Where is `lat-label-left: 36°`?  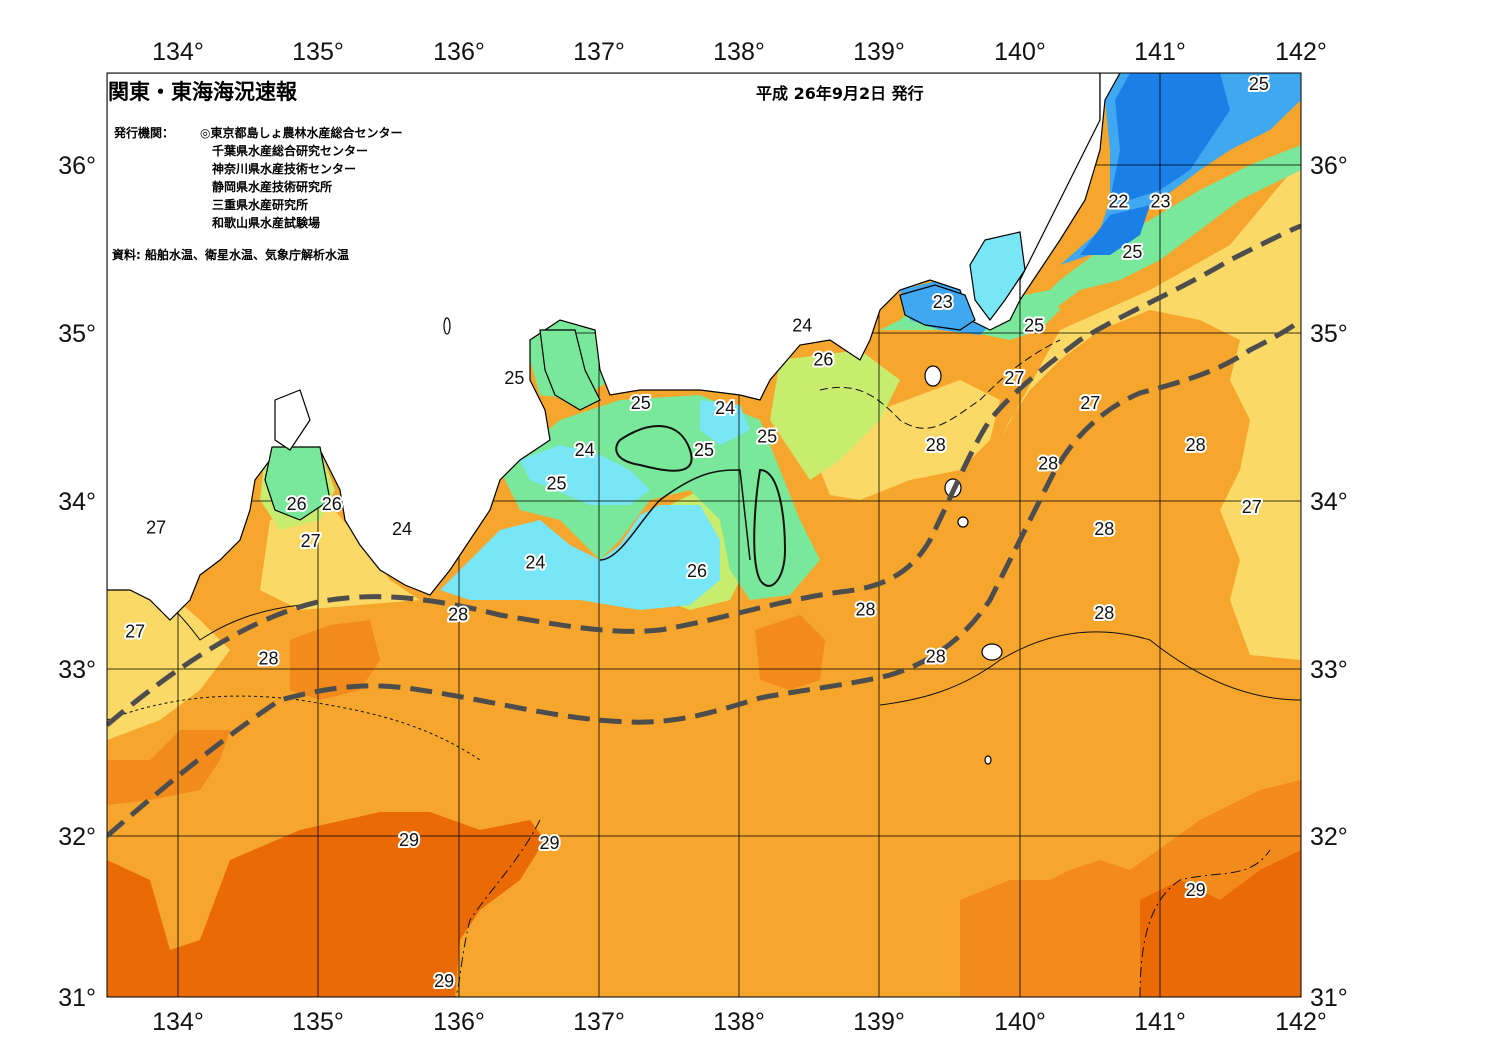
lat-label-left: 36° is located at coordinates (77, 166).